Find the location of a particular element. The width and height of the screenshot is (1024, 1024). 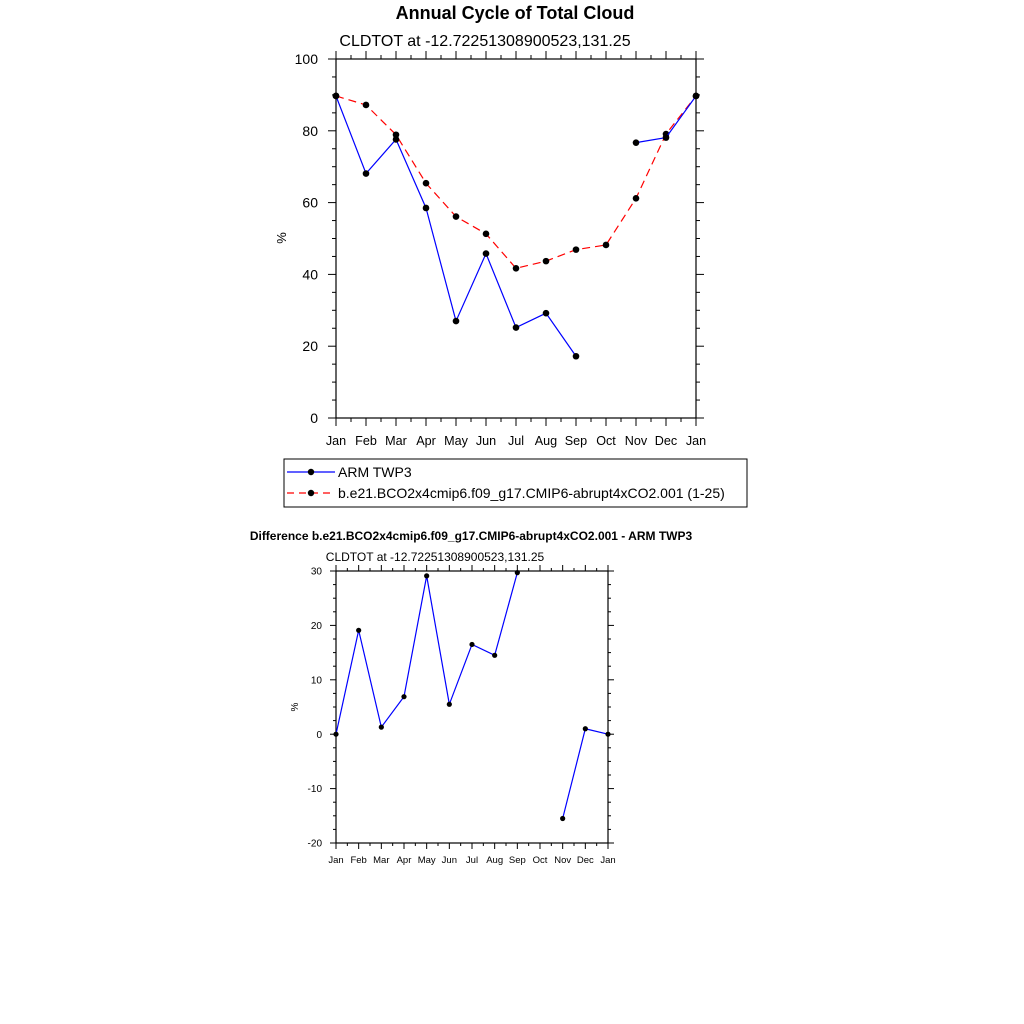

y-tick-label: 40 is located at coordinates (310, 274).